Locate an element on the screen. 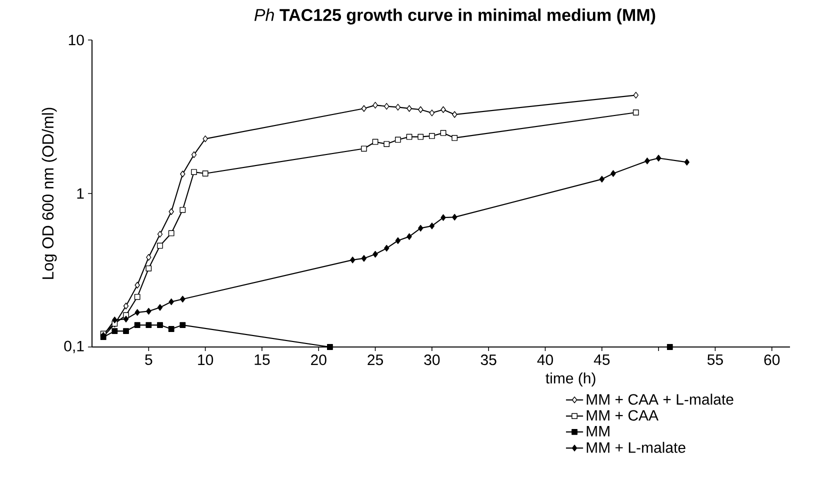  x-tick-label: 25 is located at coordinates (375, 360).